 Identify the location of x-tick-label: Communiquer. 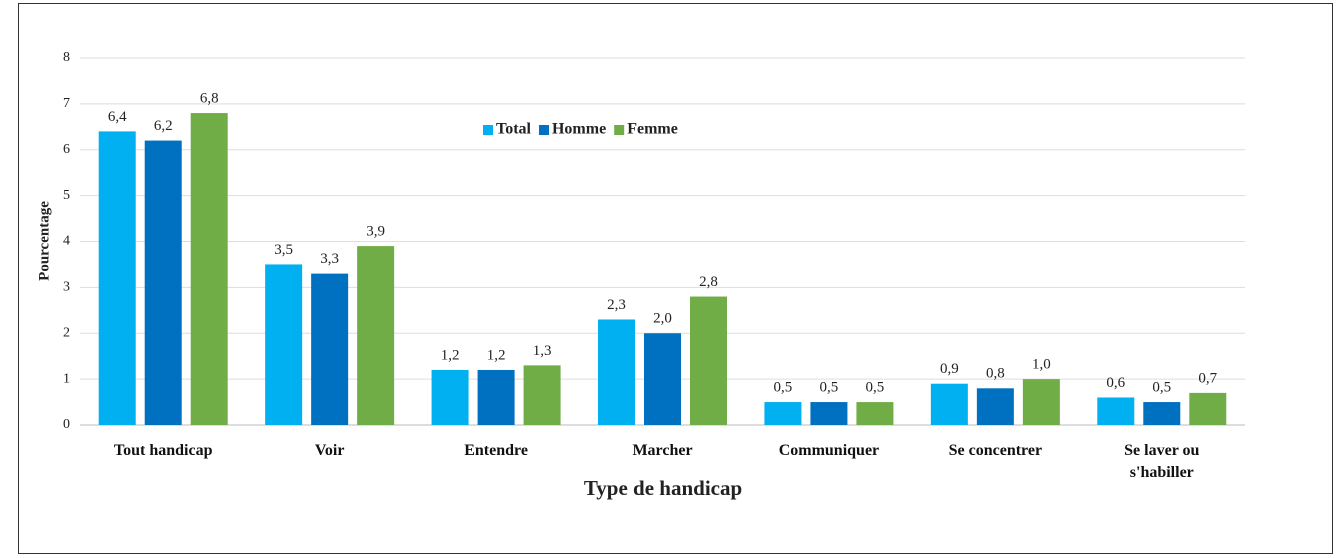
(829, 450).